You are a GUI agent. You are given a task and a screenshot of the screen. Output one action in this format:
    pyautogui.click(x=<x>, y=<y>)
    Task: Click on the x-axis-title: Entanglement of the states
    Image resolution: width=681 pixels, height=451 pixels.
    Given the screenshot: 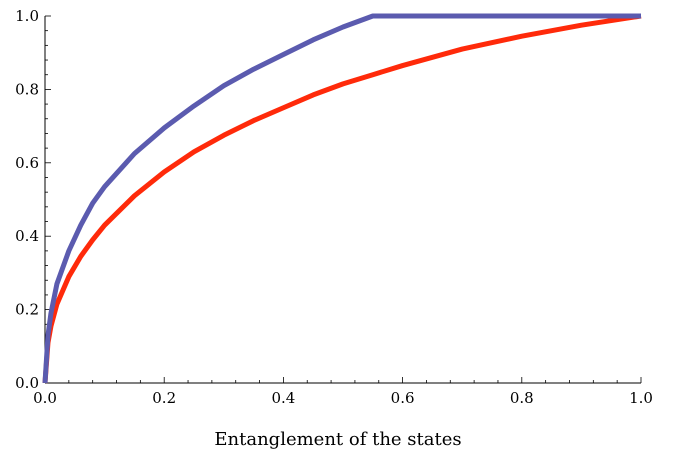 What is the action you would take?
    pyautogui.click(x=337, y=439)
    